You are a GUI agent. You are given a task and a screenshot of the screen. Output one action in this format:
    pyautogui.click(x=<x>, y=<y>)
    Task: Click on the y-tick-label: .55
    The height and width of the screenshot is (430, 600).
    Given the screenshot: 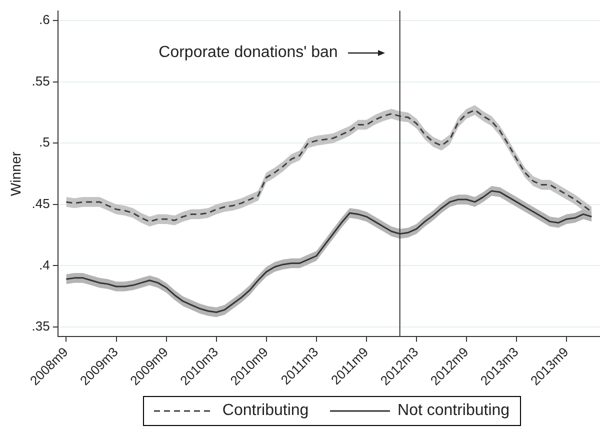 What is the action you would take?
    pyautogui.click(x=41, y=80)
    